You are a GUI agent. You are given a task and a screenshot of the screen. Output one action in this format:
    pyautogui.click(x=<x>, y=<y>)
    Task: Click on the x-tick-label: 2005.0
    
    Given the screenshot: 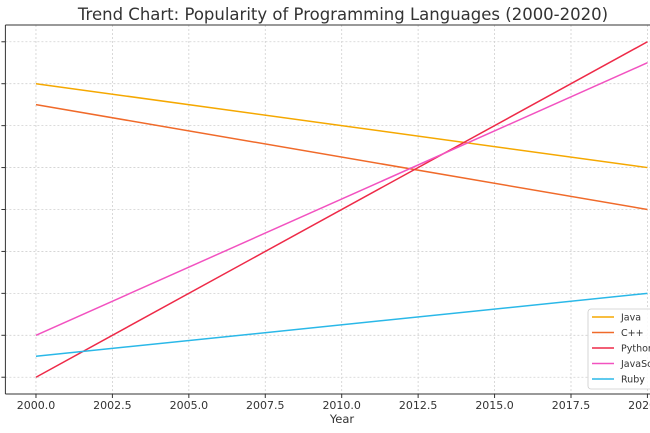 What is the action you would take?
    pyautogui.click(x=189, y=405)
    